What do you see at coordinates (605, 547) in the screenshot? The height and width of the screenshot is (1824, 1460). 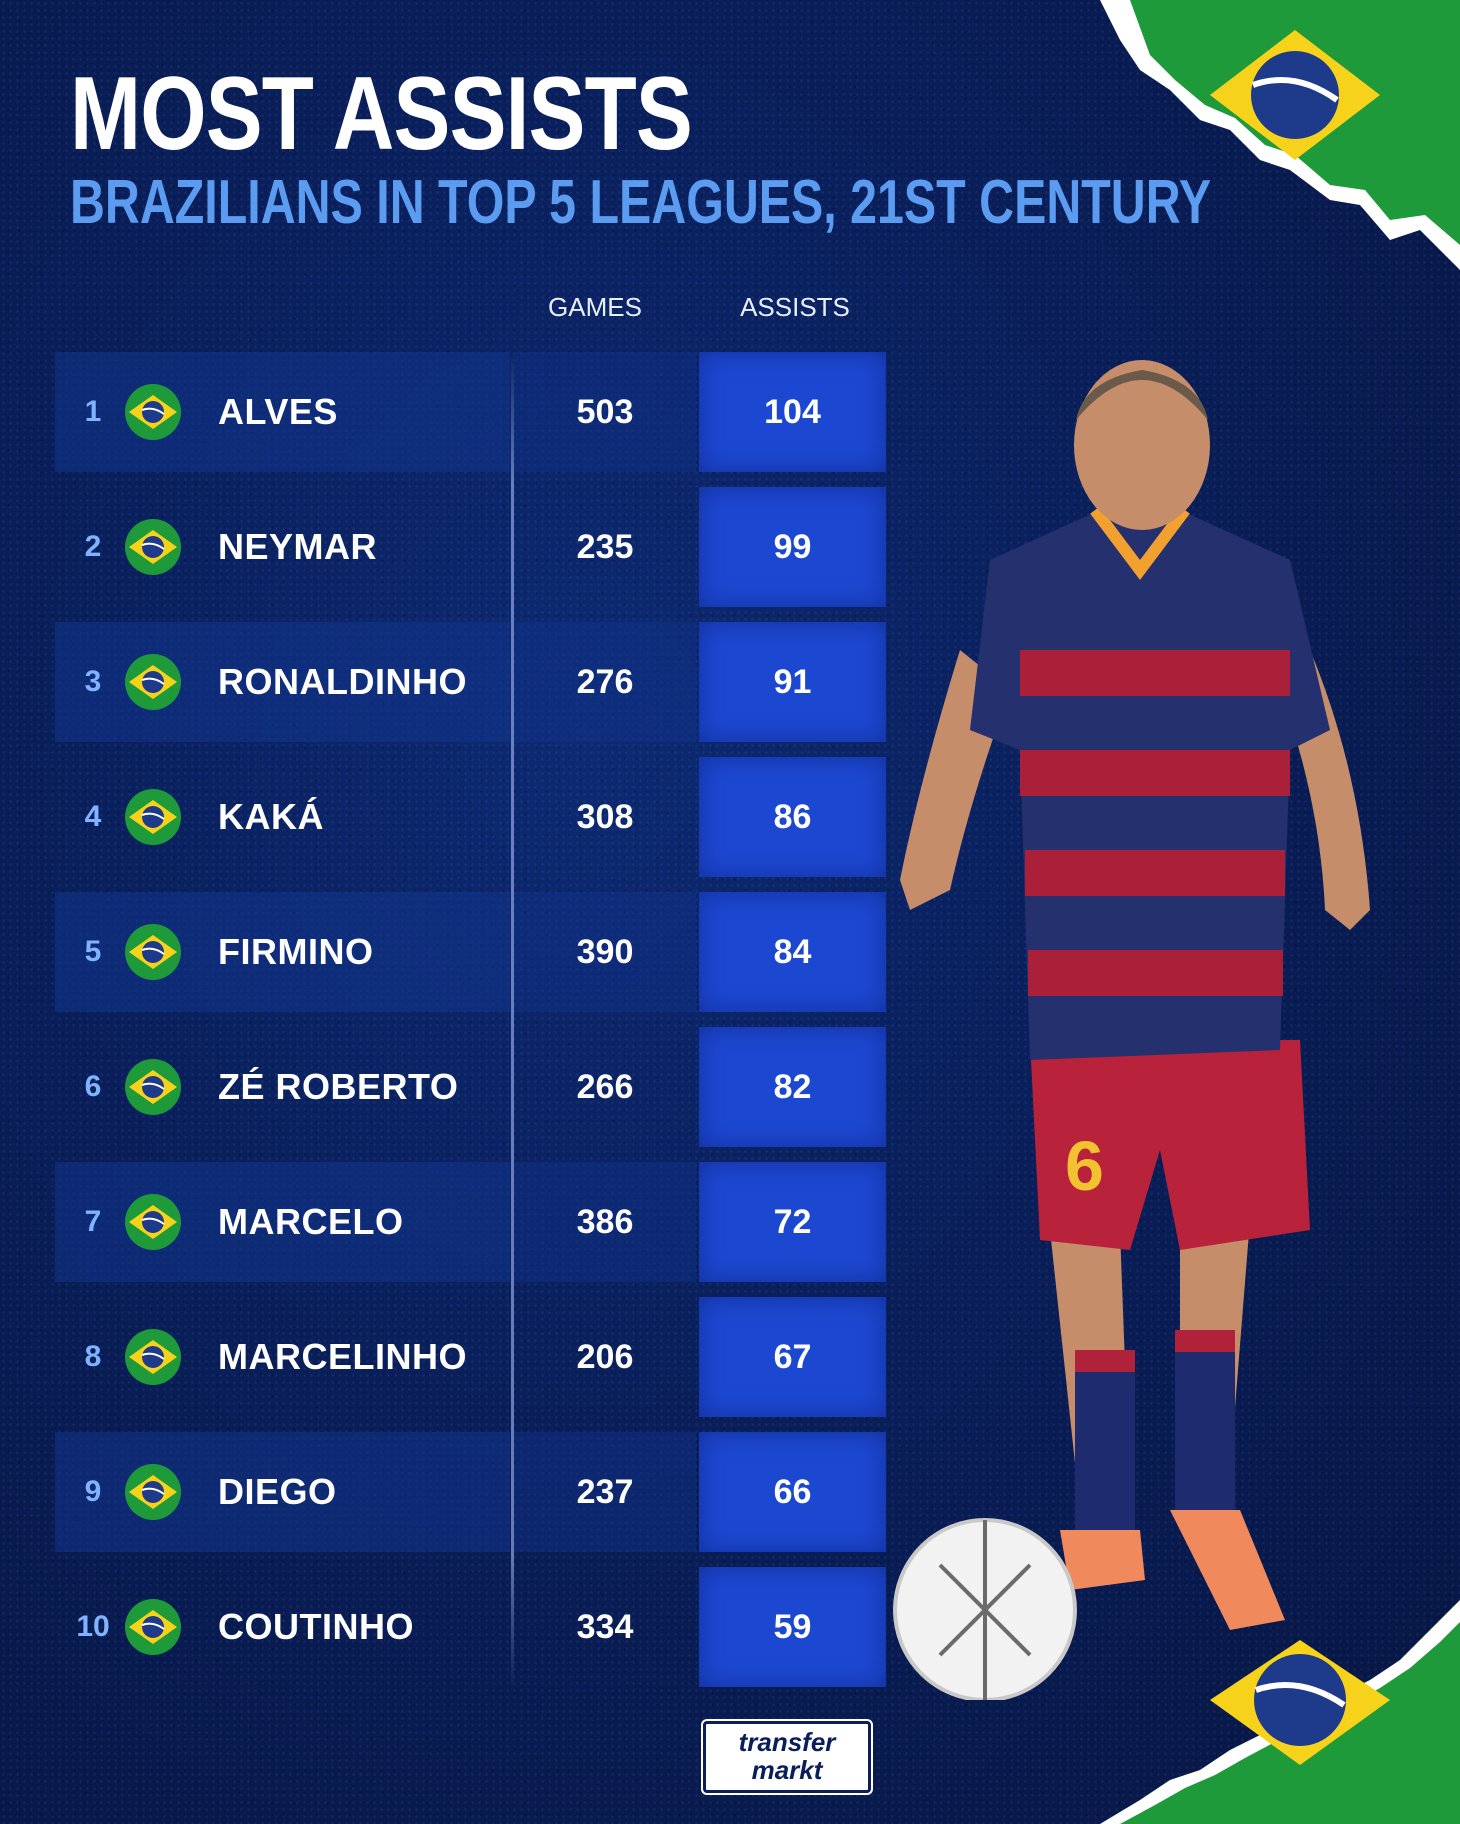 I see `games-value: 235` at bounding box center [605, 547].